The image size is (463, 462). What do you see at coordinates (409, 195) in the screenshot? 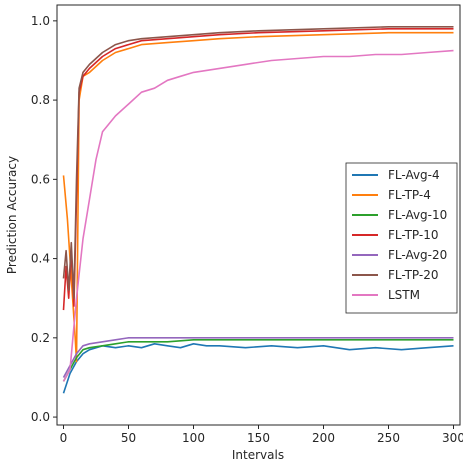
I see `legend-label: FL-TP-4` at bounding box center [409, 195].